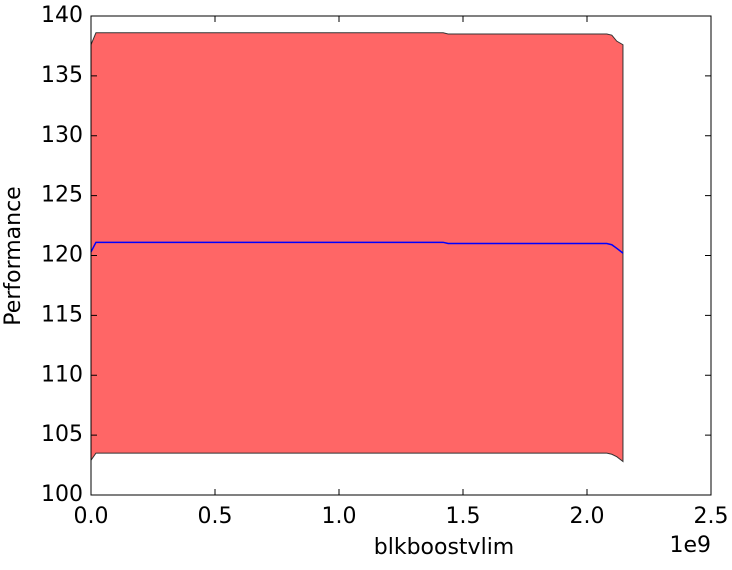  What do you see at coordinates (62, 314) in the screenshot?
I see `y-tick-label: 115` at bounding box center [62, 314].